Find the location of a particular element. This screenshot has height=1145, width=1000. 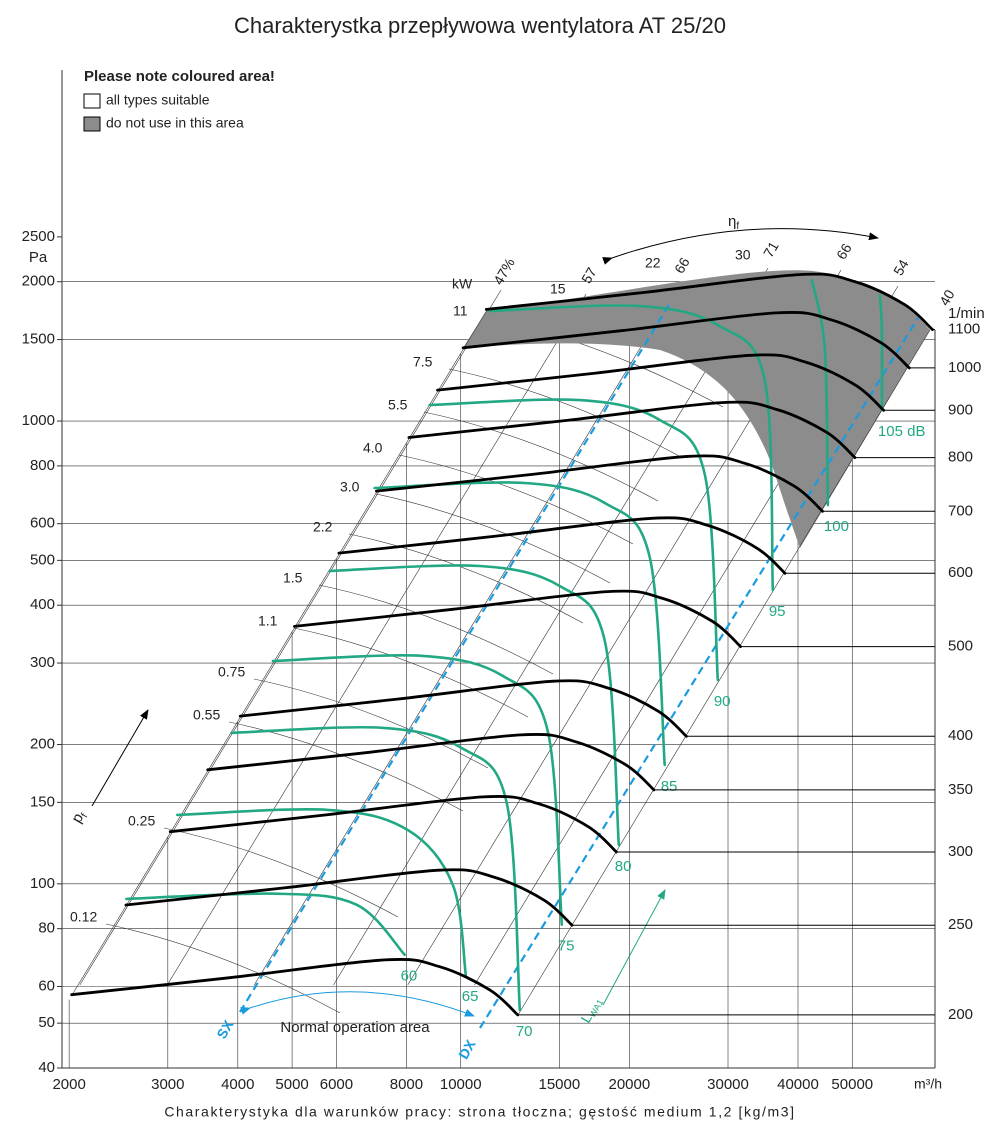

power-label: 1.1 is located at coordinates (268, 621).